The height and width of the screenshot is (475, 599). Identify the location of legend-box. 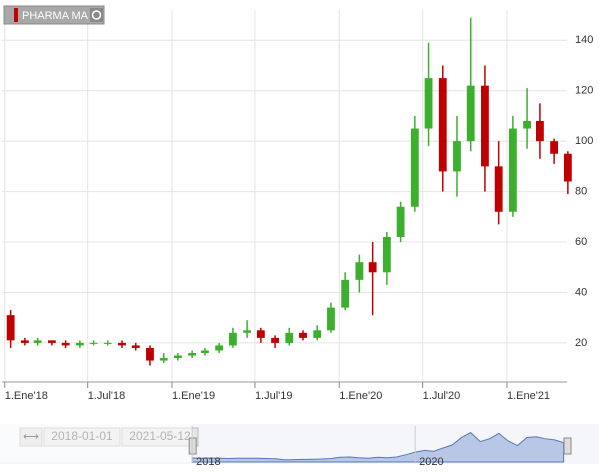
(54, 15).